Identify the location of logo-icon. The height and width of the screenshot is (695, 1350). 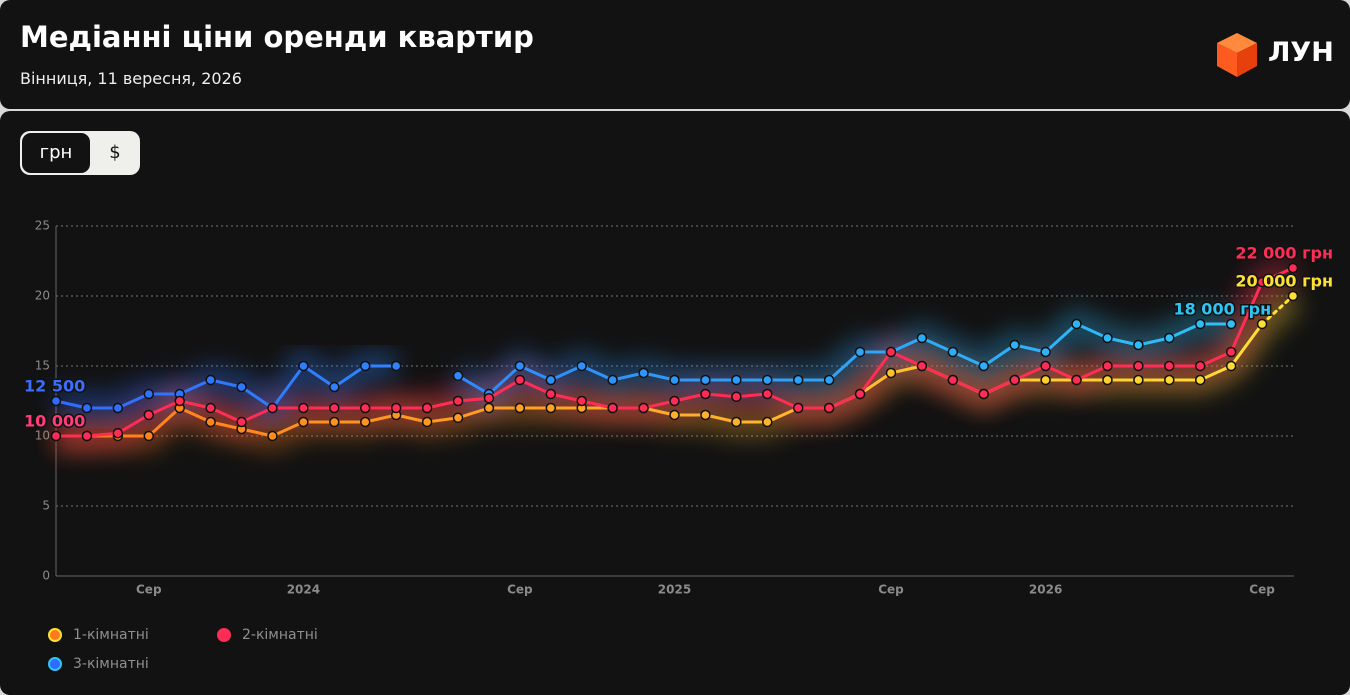
(1237, 55).